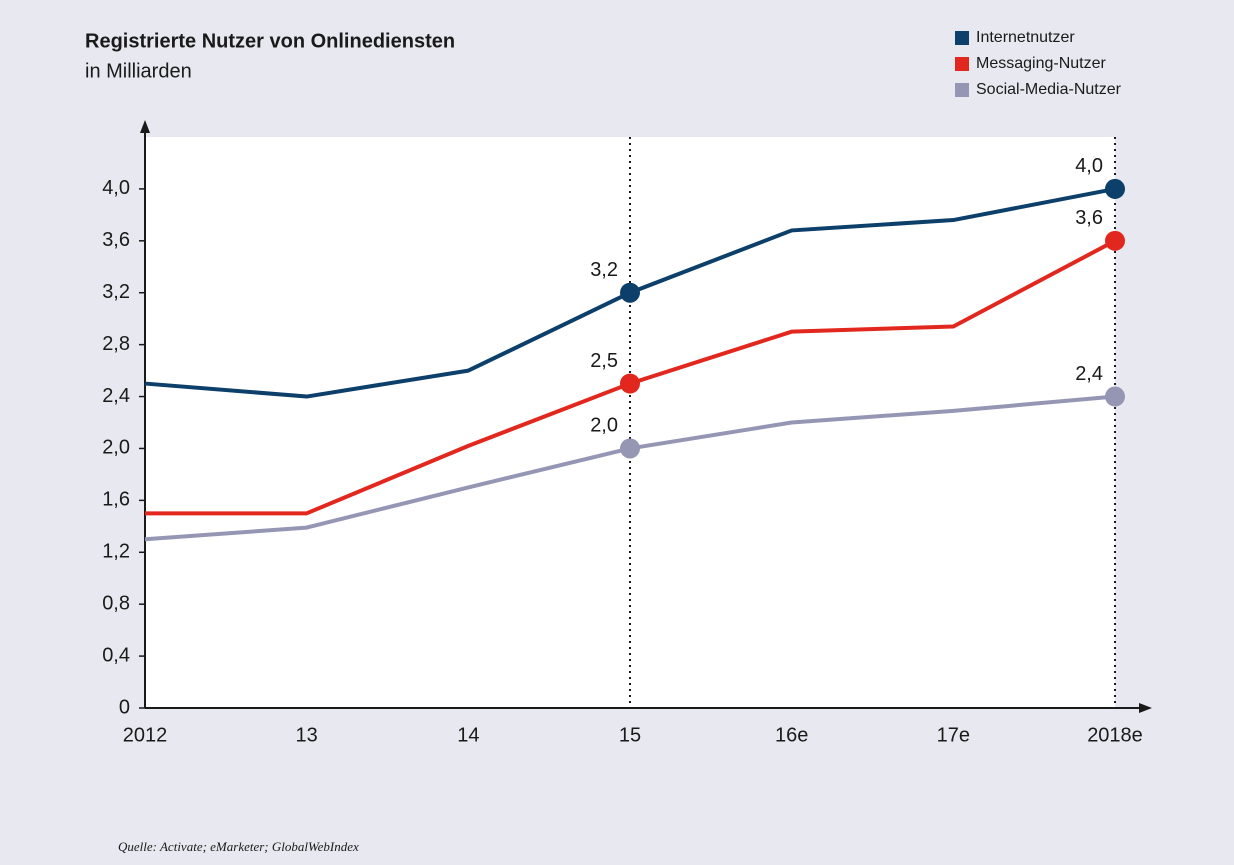 This screenshot has width=1234, height=865. I want to click on y-tick-label: 3,2, so click(116, 292).